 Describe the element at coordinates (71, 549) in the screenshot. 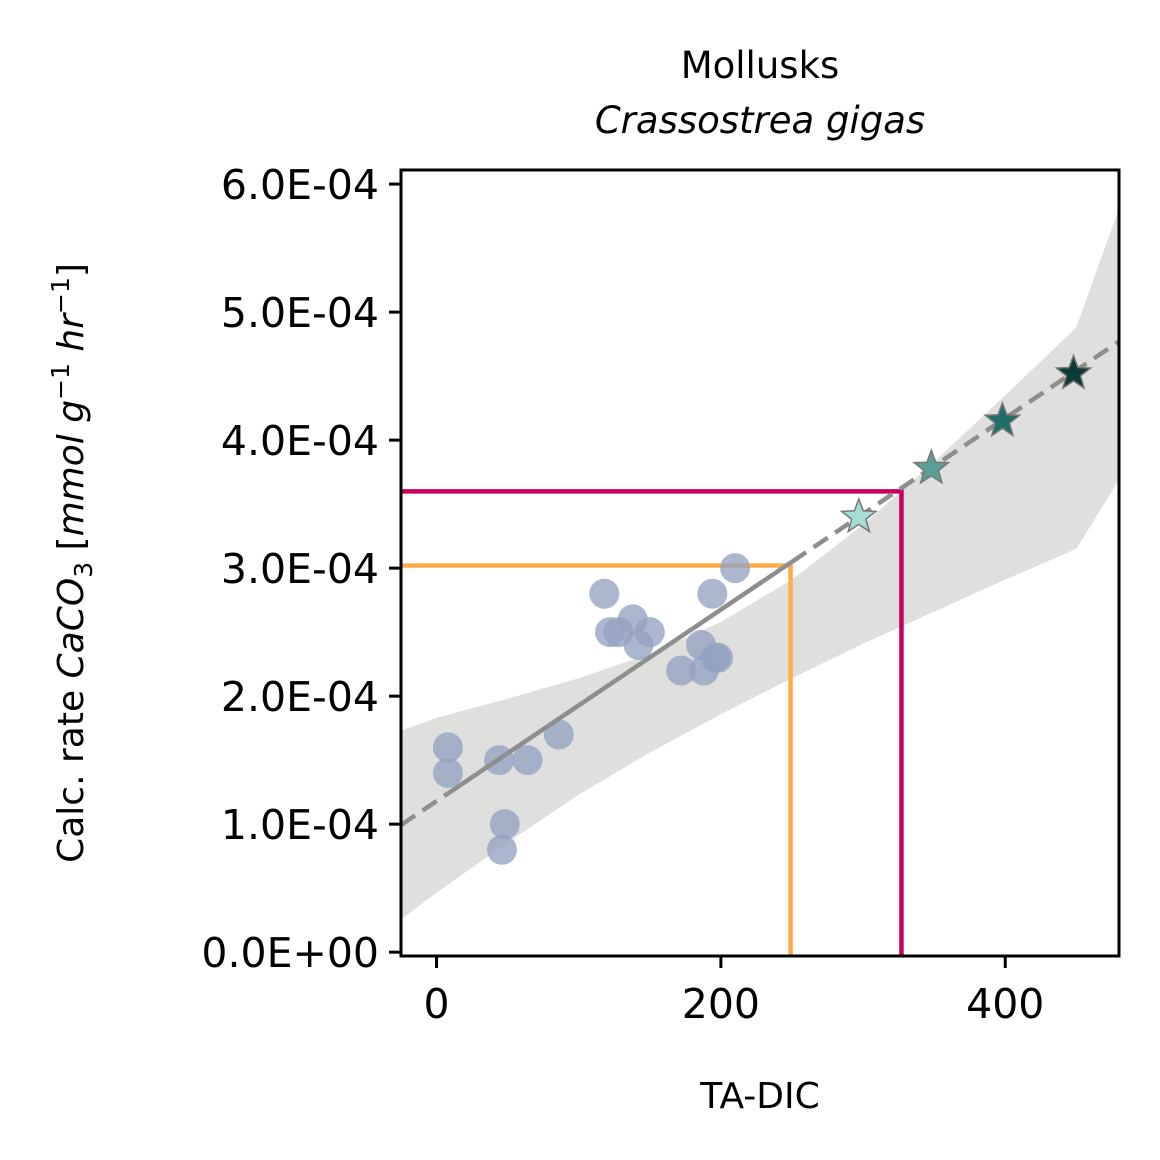

I see `y-label-units-open: [` at that location.